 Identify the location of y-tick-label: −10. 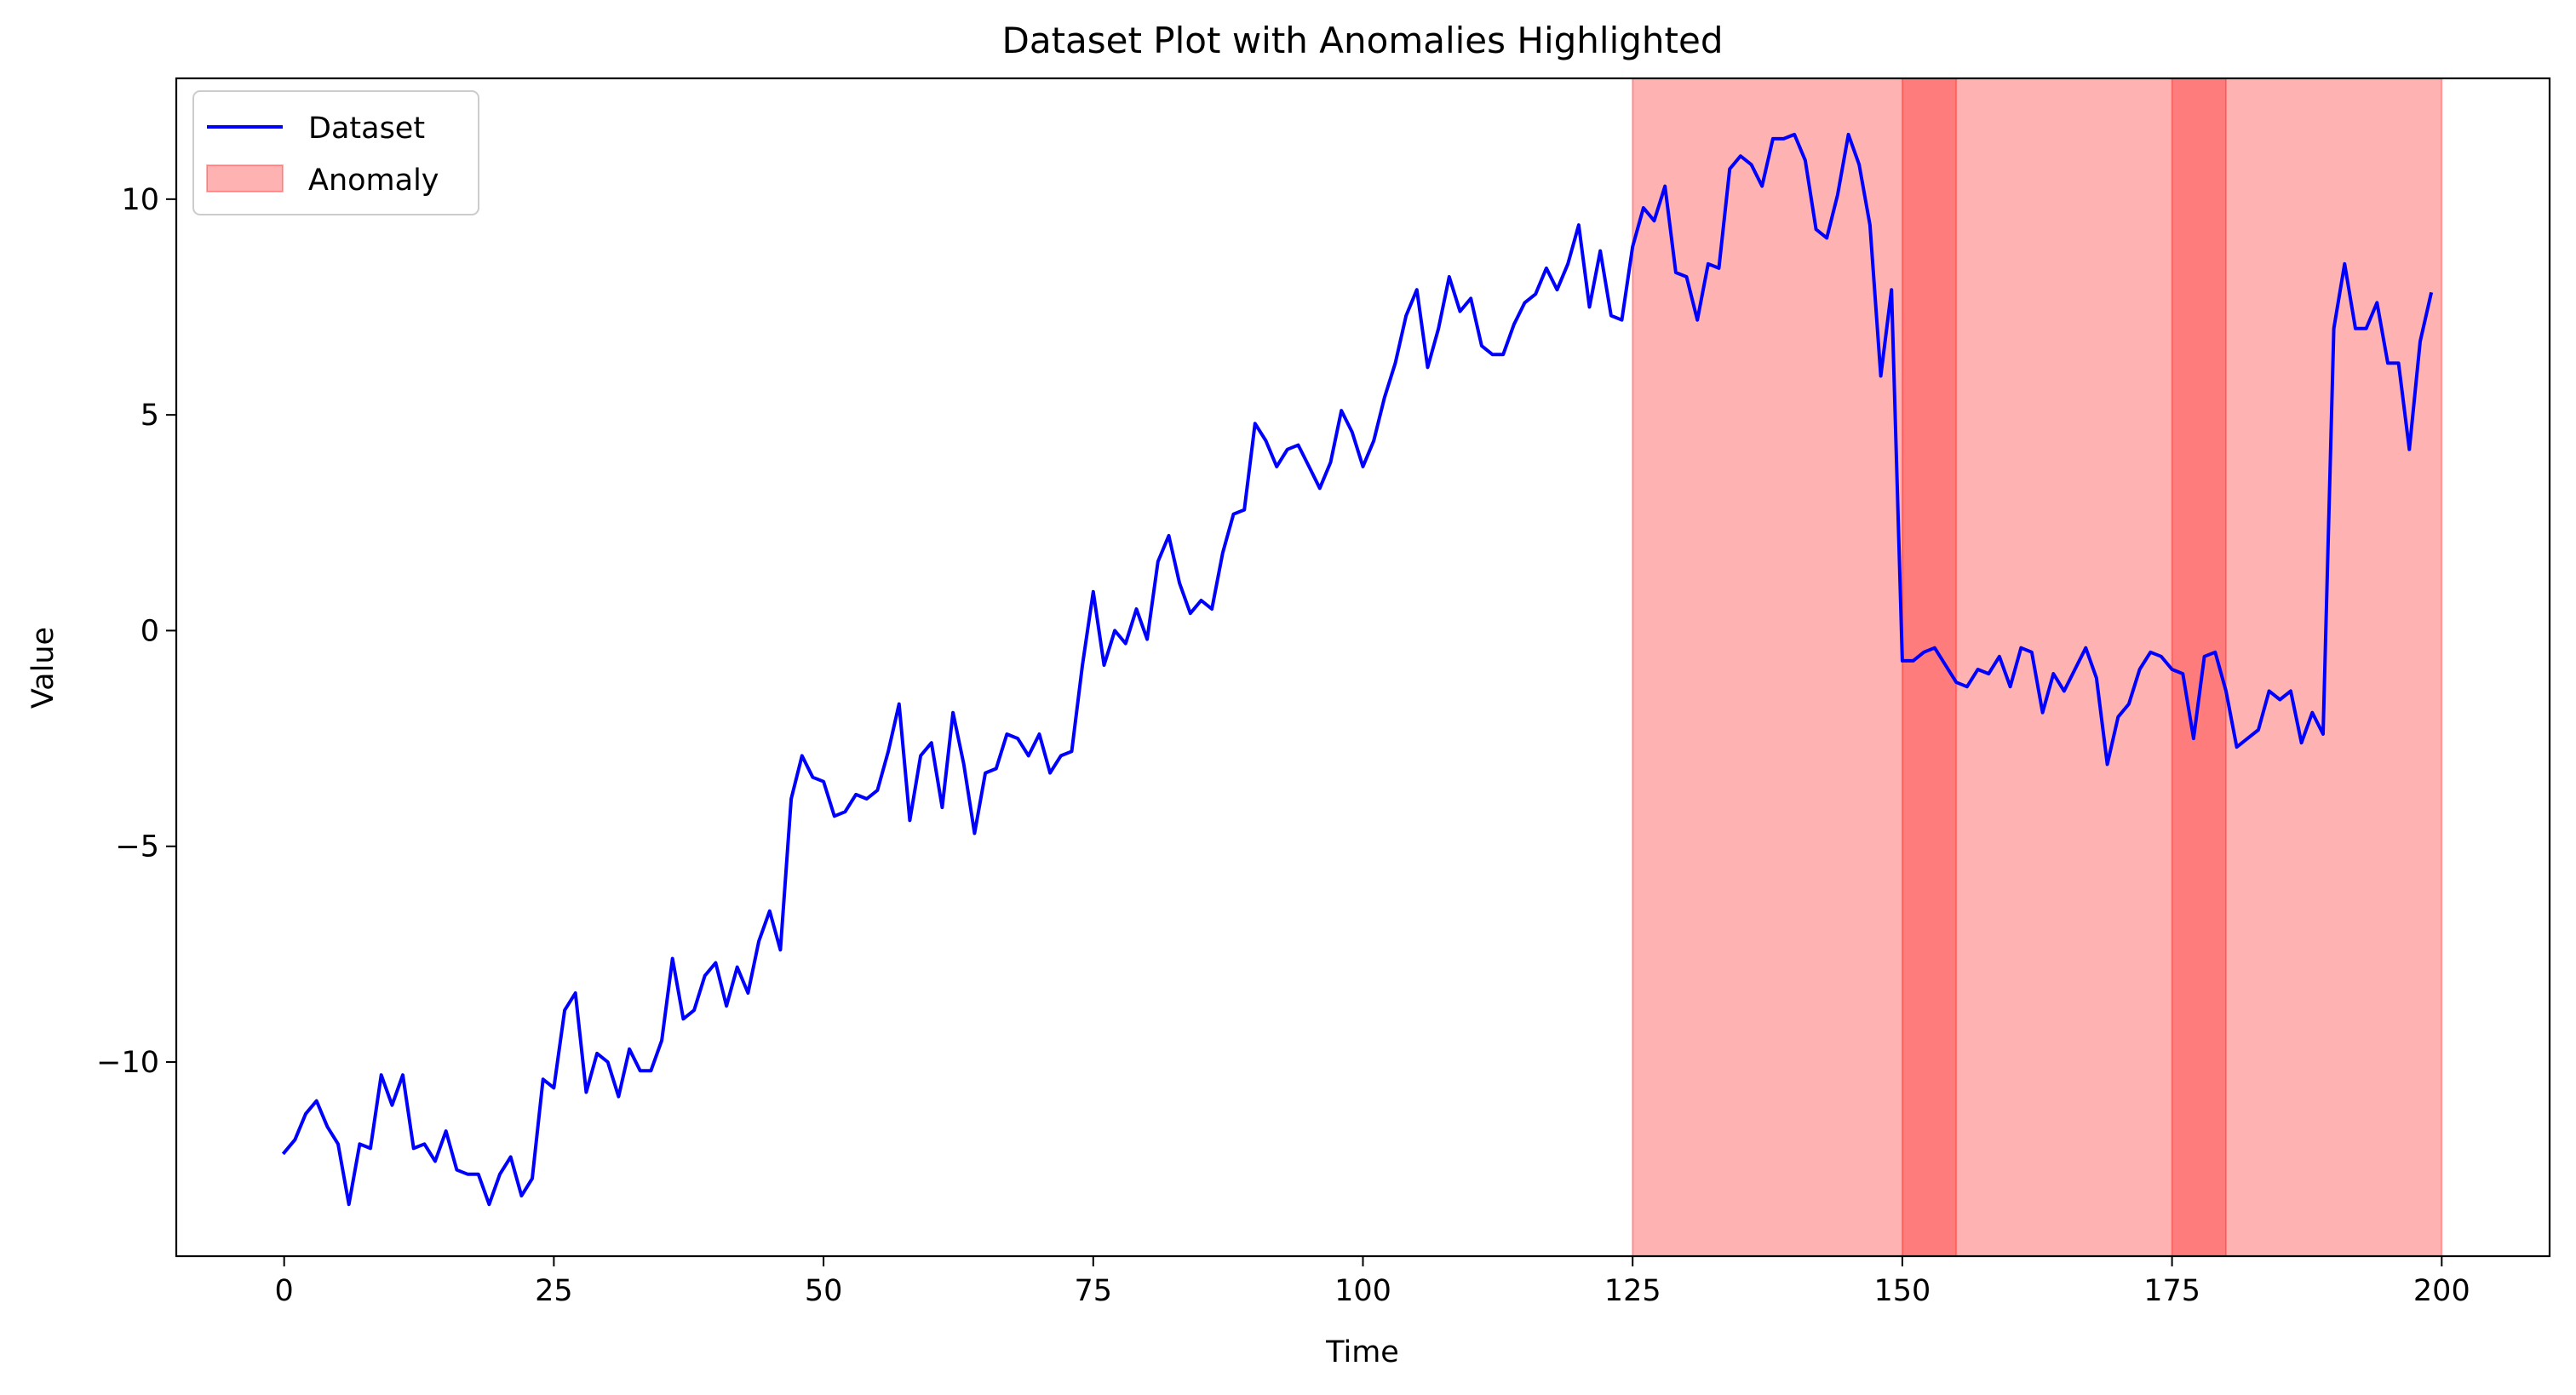
(127, 1063).